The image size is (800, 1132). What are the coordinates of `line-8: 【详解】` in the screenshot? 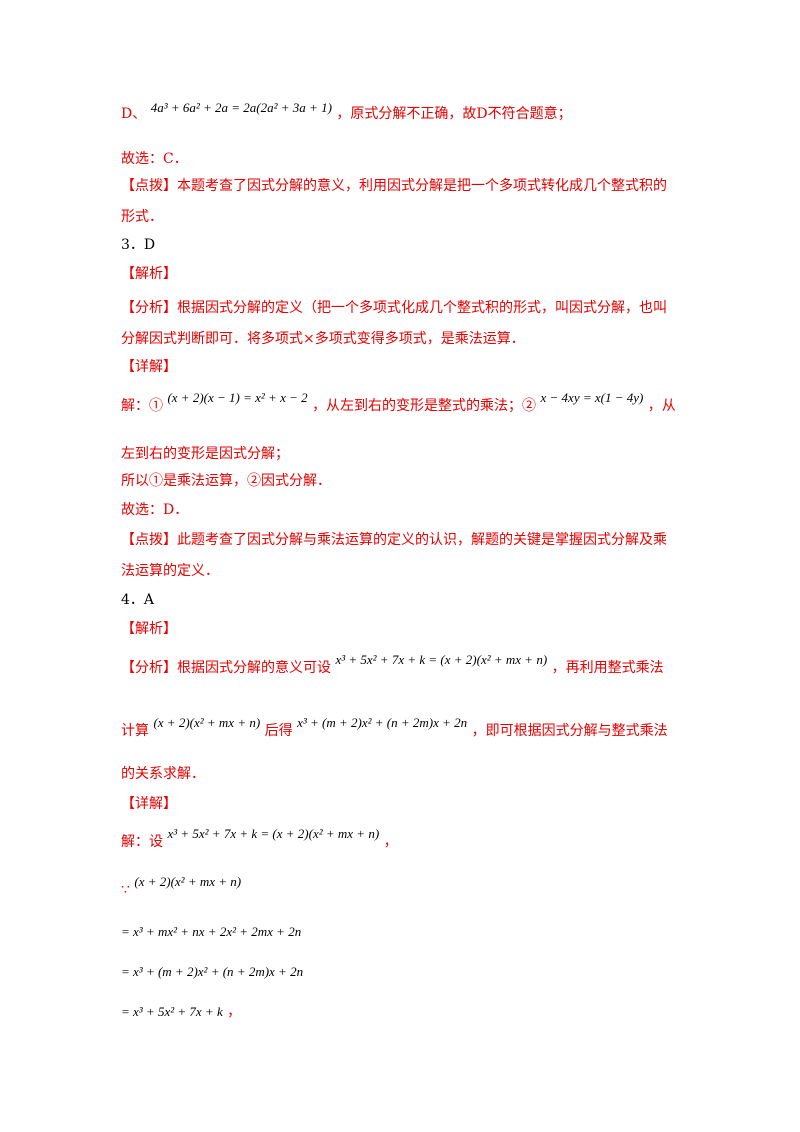 It's located at (149, 367).